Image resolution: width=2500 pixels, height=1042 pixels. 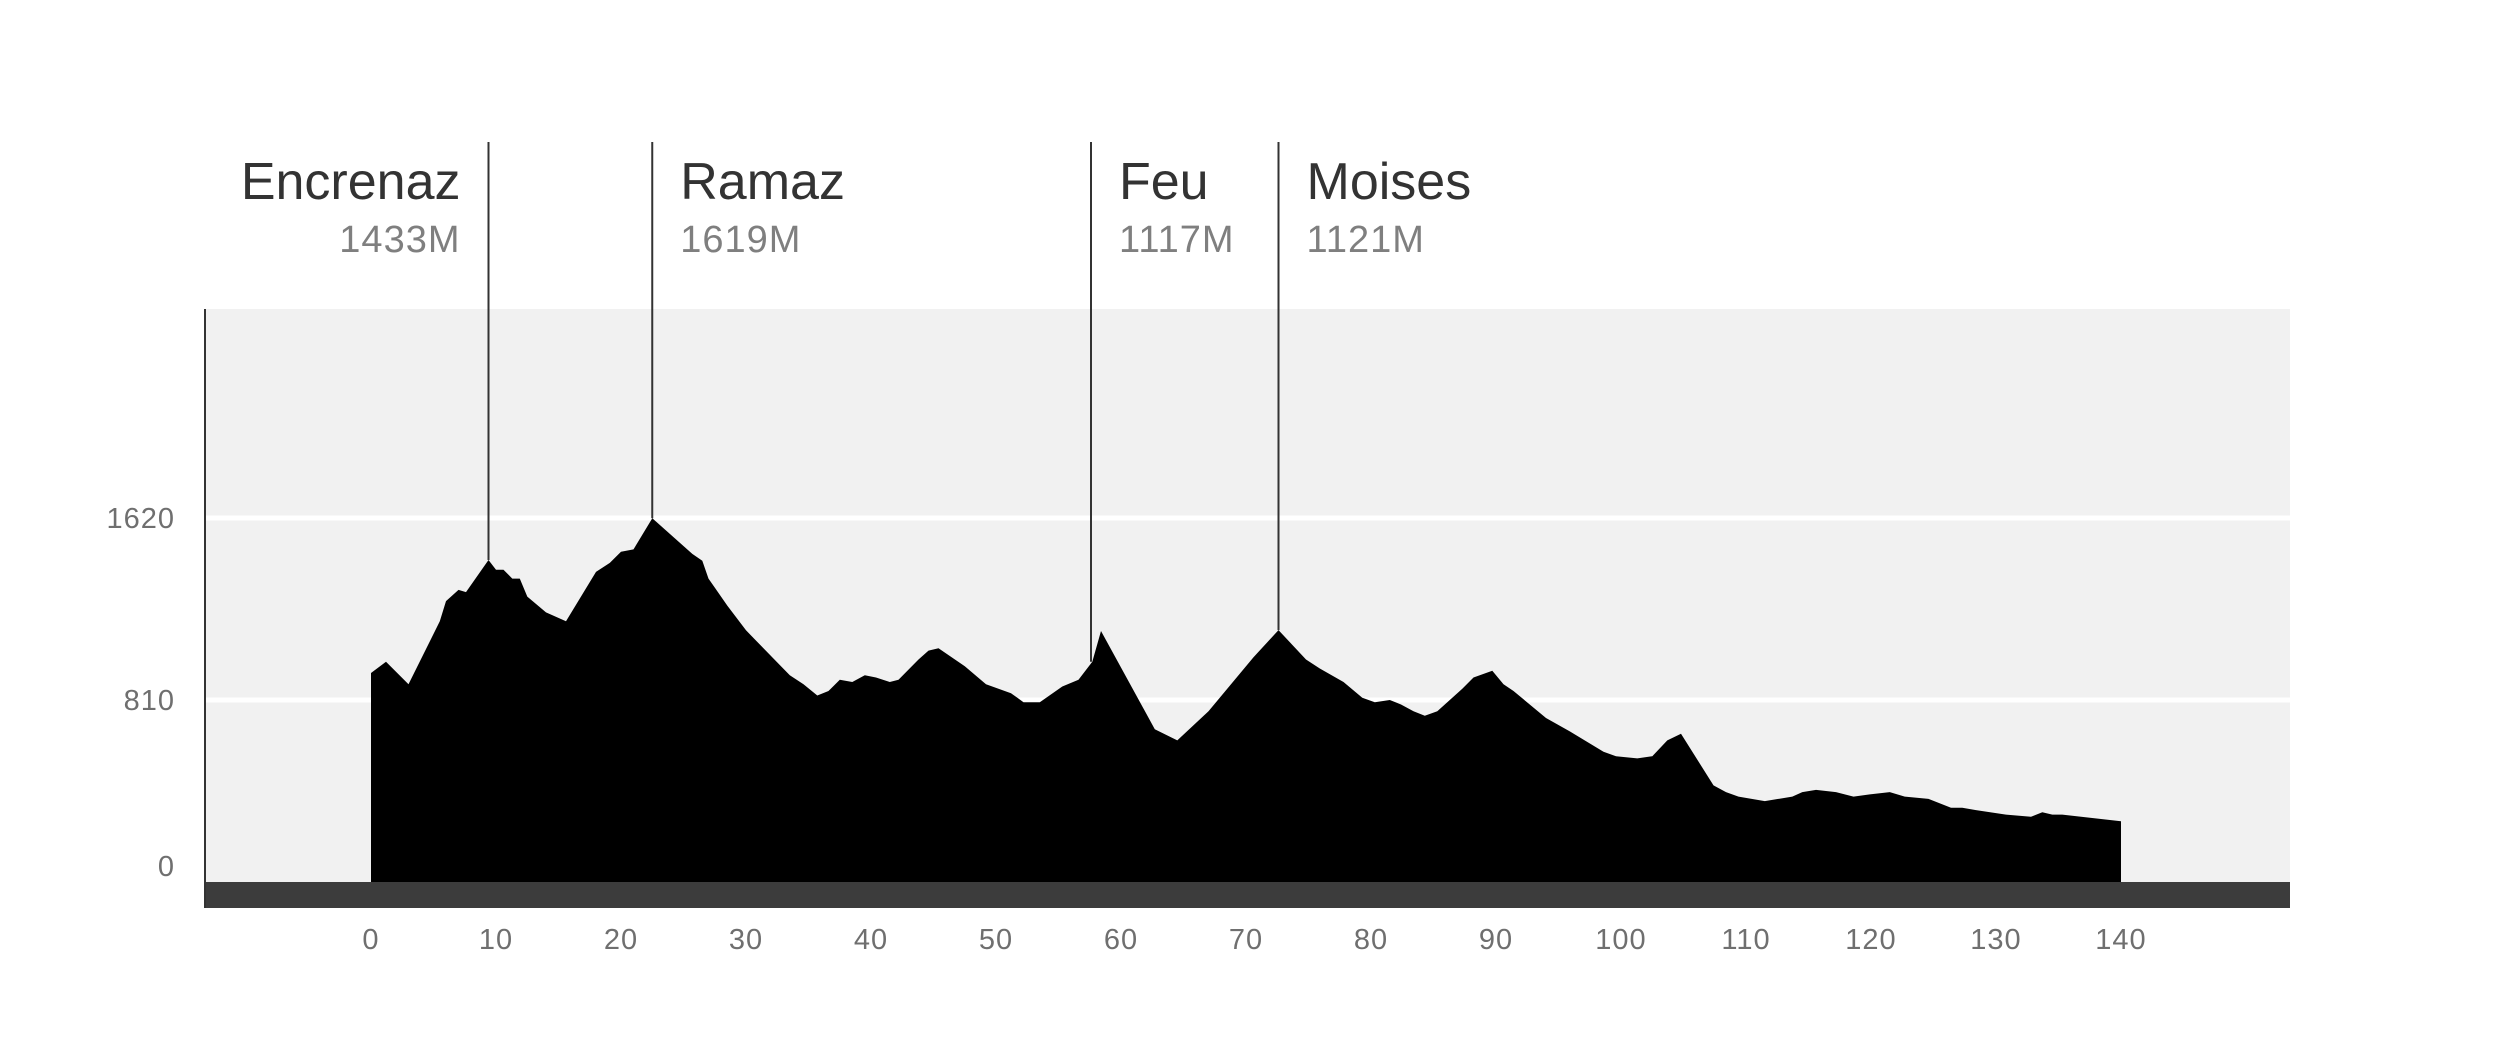 I want to click on x-tick-label: 40, so click(x=871, y=940).